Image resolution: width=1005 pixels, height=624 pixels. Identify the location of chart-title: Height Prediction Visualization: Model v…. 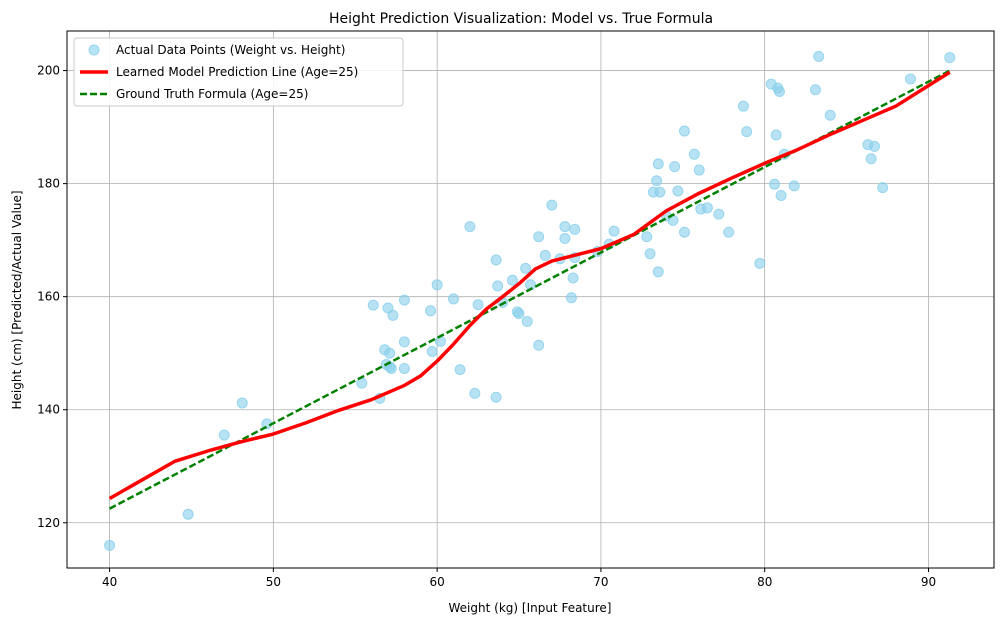
(521, 19).